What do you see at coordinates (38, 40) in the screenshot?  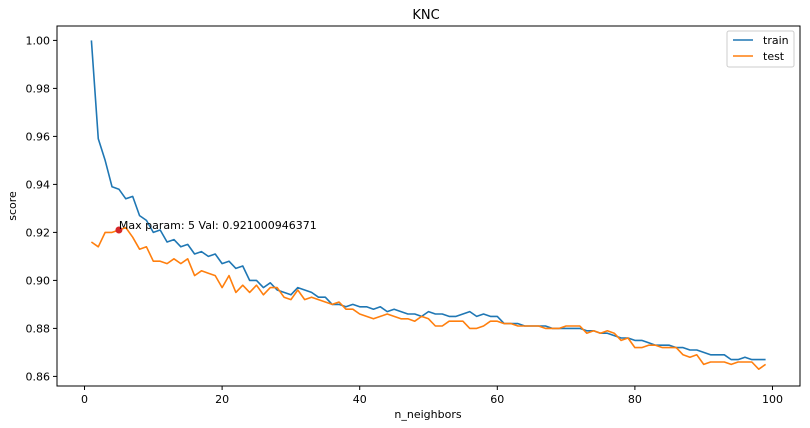 I see `y-tick-label: 1.00` at bounding box center [38, 40].